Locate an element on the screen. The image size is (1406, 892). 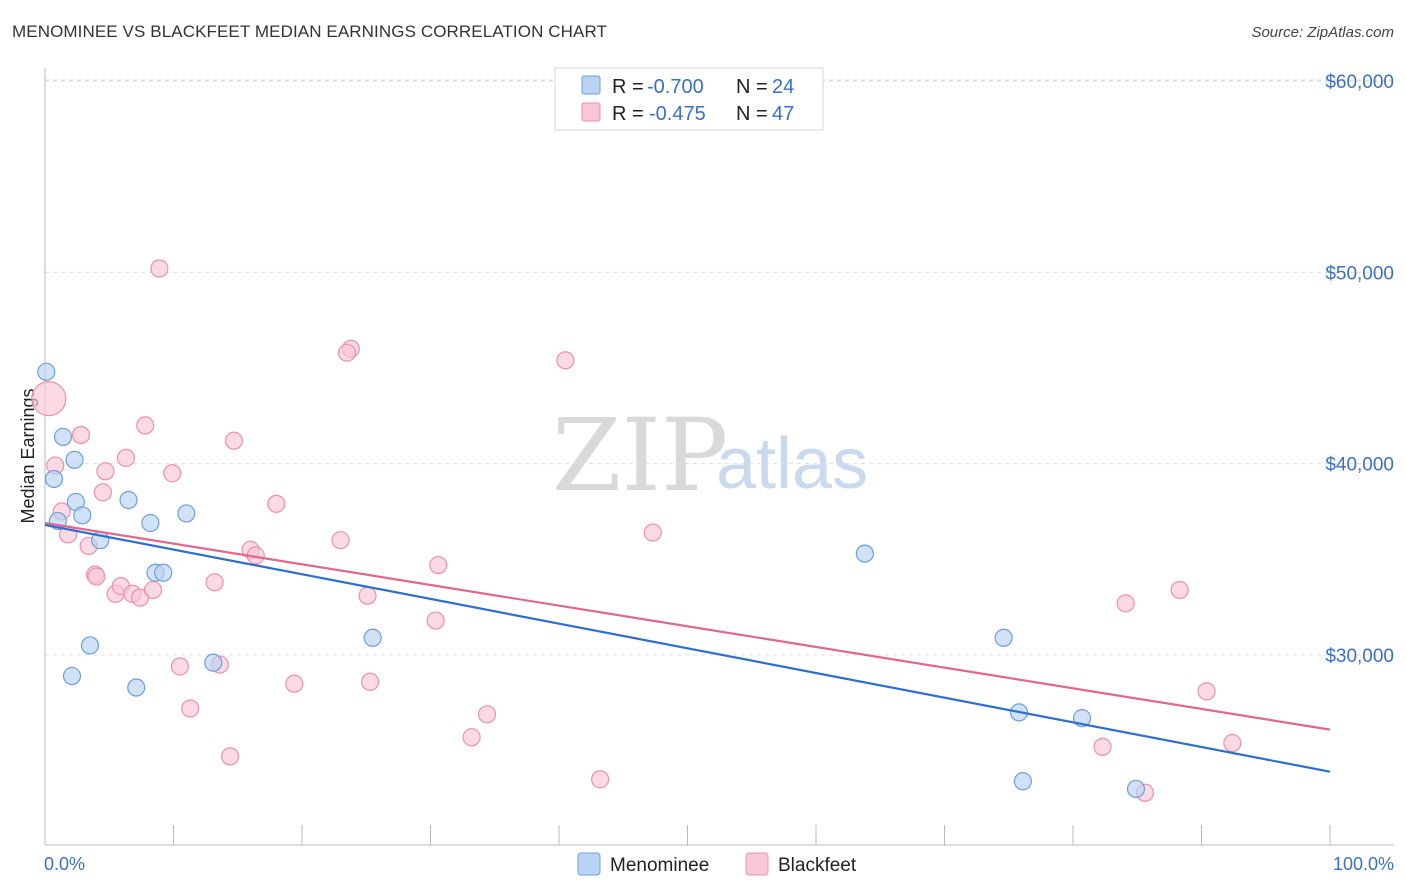
y-tick-label-40000: $40,000 is located at coordinates (1359, 465).